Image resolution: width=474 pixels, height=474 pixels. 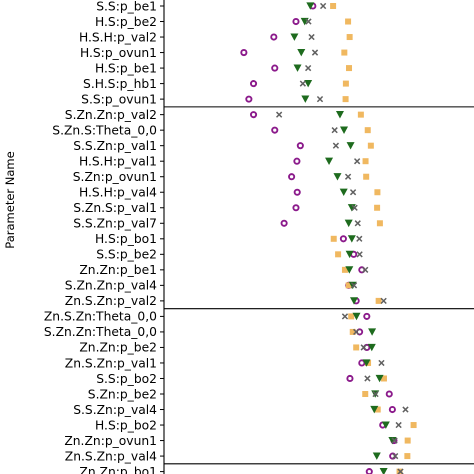 I want to click on y-axis-label: Parameter Name, so click(x=10, y=199).